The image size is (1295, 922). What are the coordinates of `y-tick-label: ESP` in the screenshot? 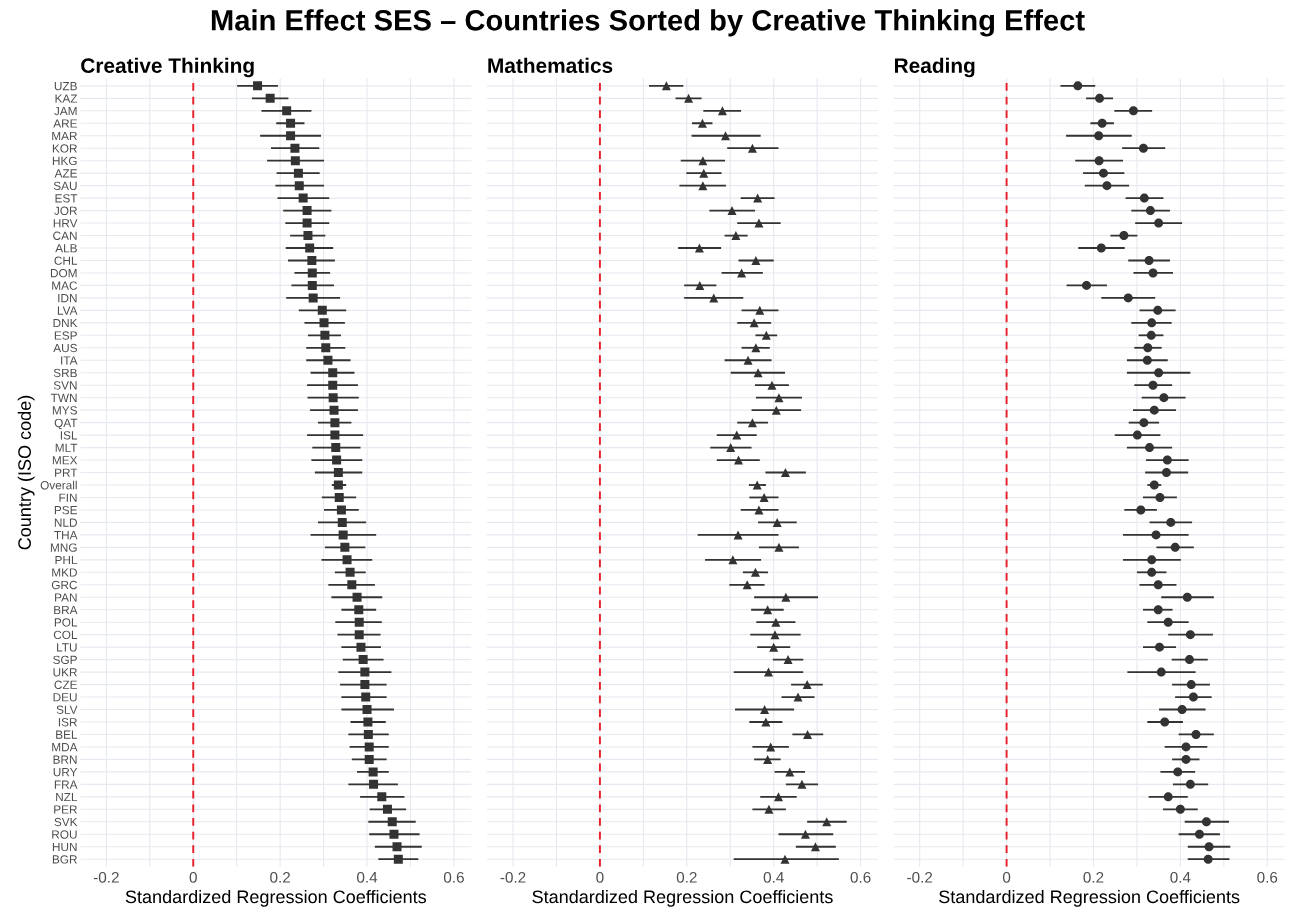 It's located at (65, 335).